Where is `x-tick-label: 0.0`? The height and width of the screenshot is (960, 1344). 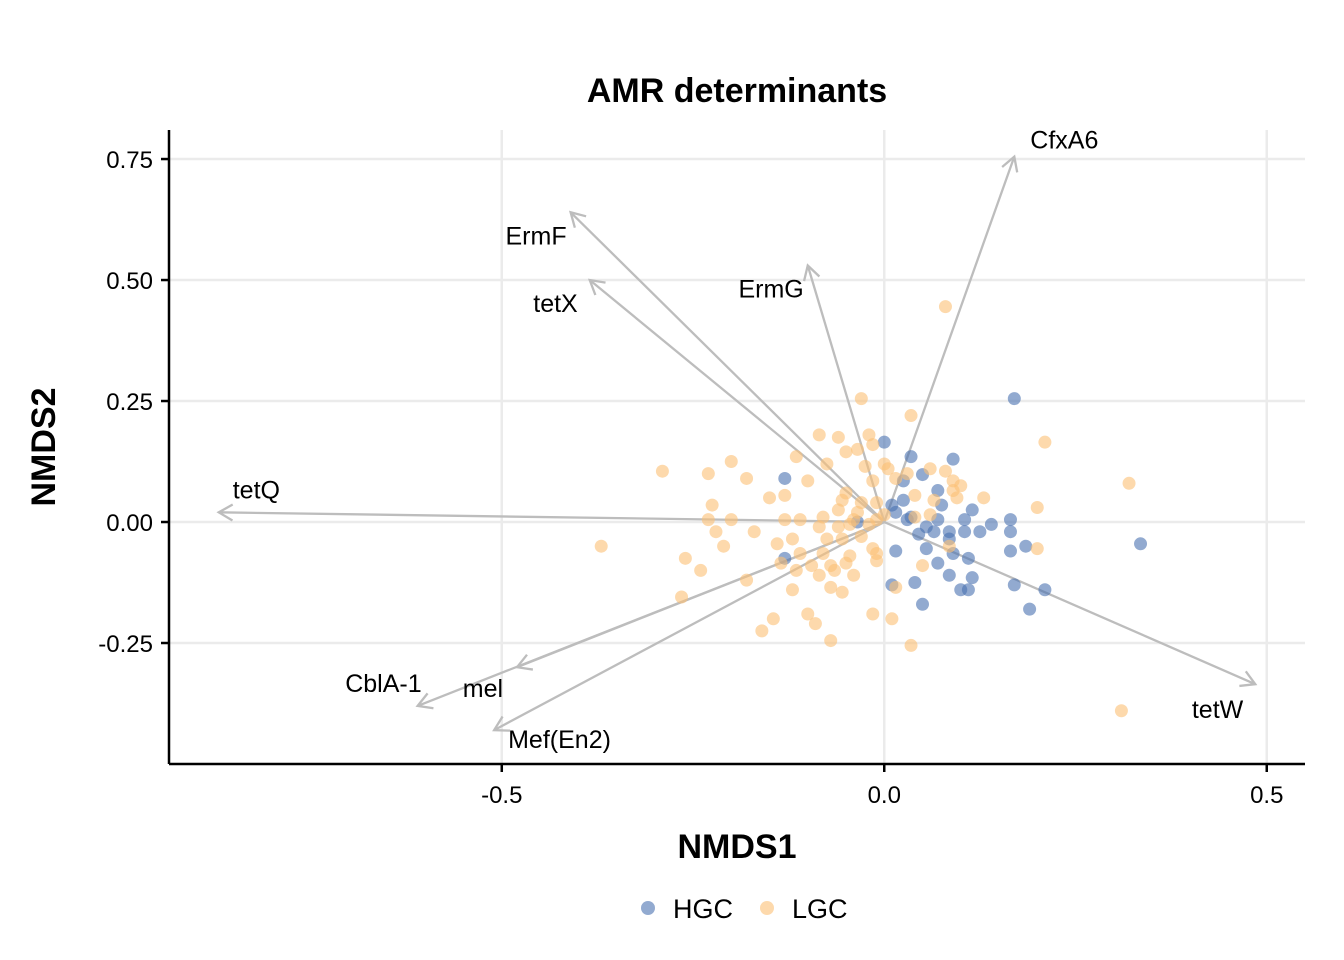
x-tick-label: 0.0 is located at coordinates (884, 795).